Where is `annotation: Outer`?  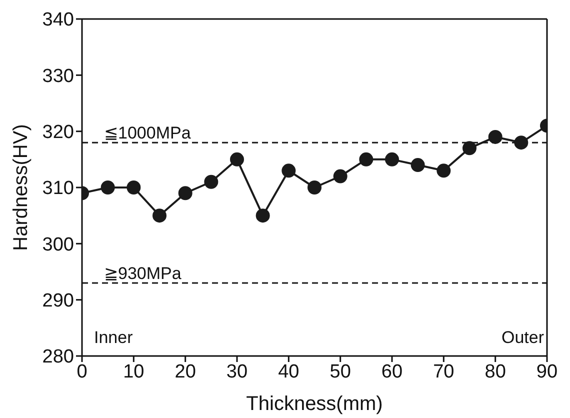
annotation: Outer is located at coordinates (522, 338).